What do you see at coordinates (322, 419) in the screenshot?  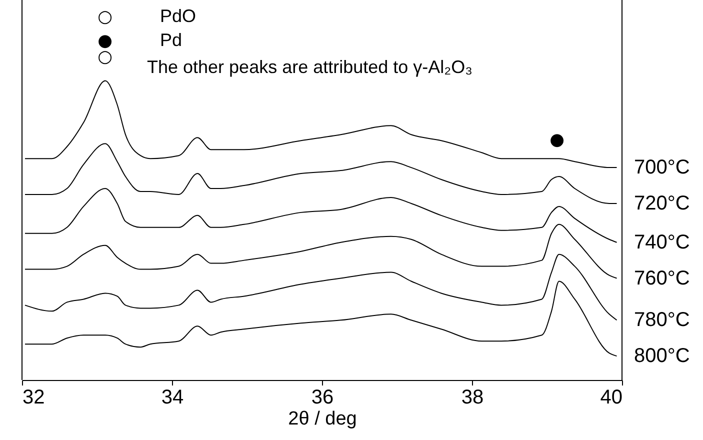 I see `x-axis-title: 2θ / deg` at bounding box center [322, 419].